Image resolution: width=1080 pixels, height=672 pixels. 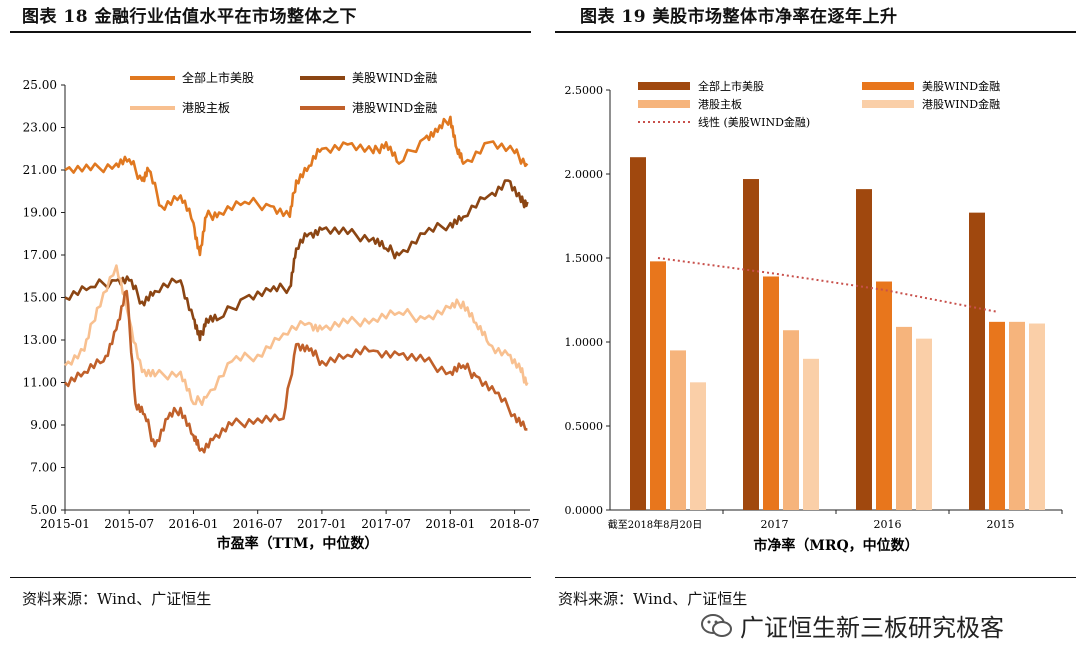 I want to click on right-chart-title: 图表 19 美股市场整体市净率在逐年上升, so click(x=739, y=17).